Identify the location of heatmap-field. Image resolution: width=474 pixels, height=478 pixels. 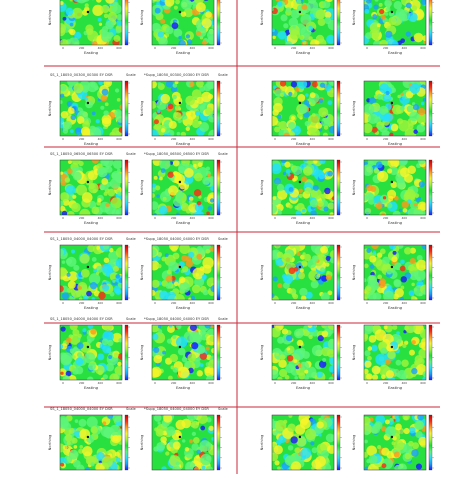
(185, 442).